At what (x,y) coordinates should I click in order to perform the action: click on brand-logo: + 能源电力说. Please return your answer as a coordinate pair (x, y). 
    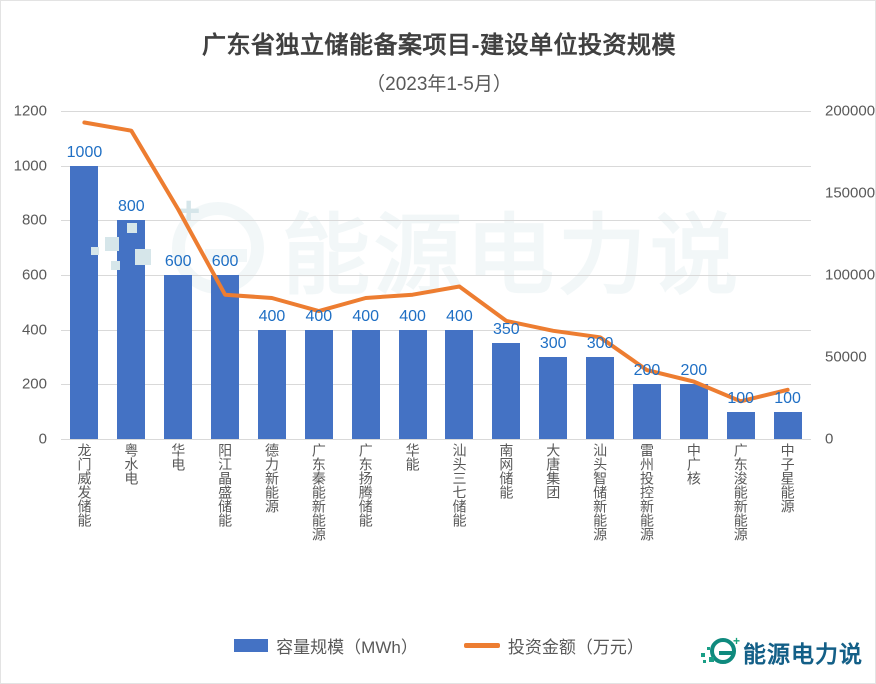
    Looking at the image, I should click on (782, 652).